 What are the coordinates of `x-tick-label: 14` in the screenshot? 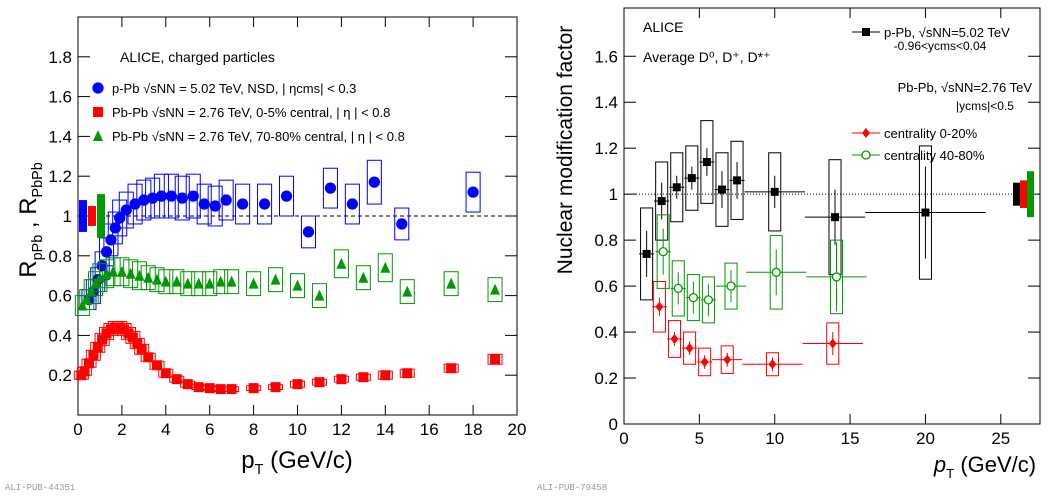 It's located at (385, 429).